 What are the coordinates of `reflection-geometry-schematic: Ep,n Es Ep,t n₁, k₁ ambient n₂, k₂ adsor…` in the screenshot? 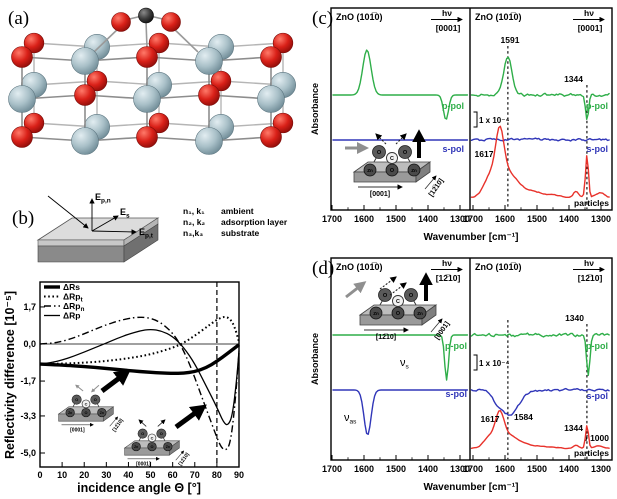 It's located at (162, 227).